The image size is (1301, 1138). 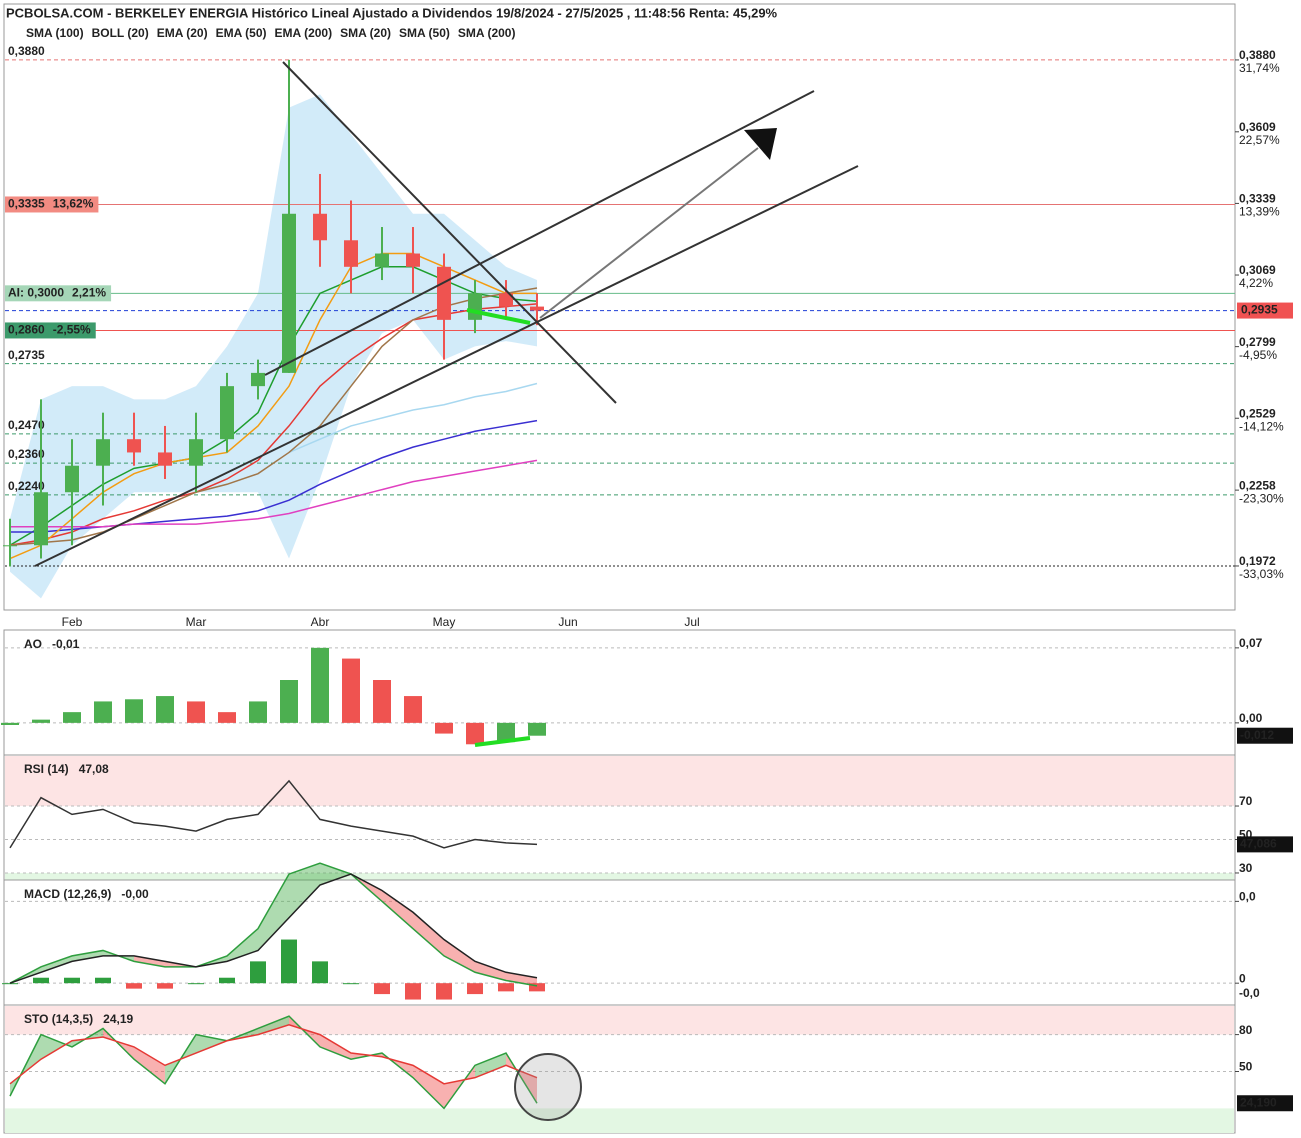 What do you see at coordinates (1257, 270) in the screenshot?
I see `y-tick-label: 0,3069` at bounding box center [1257, 270].